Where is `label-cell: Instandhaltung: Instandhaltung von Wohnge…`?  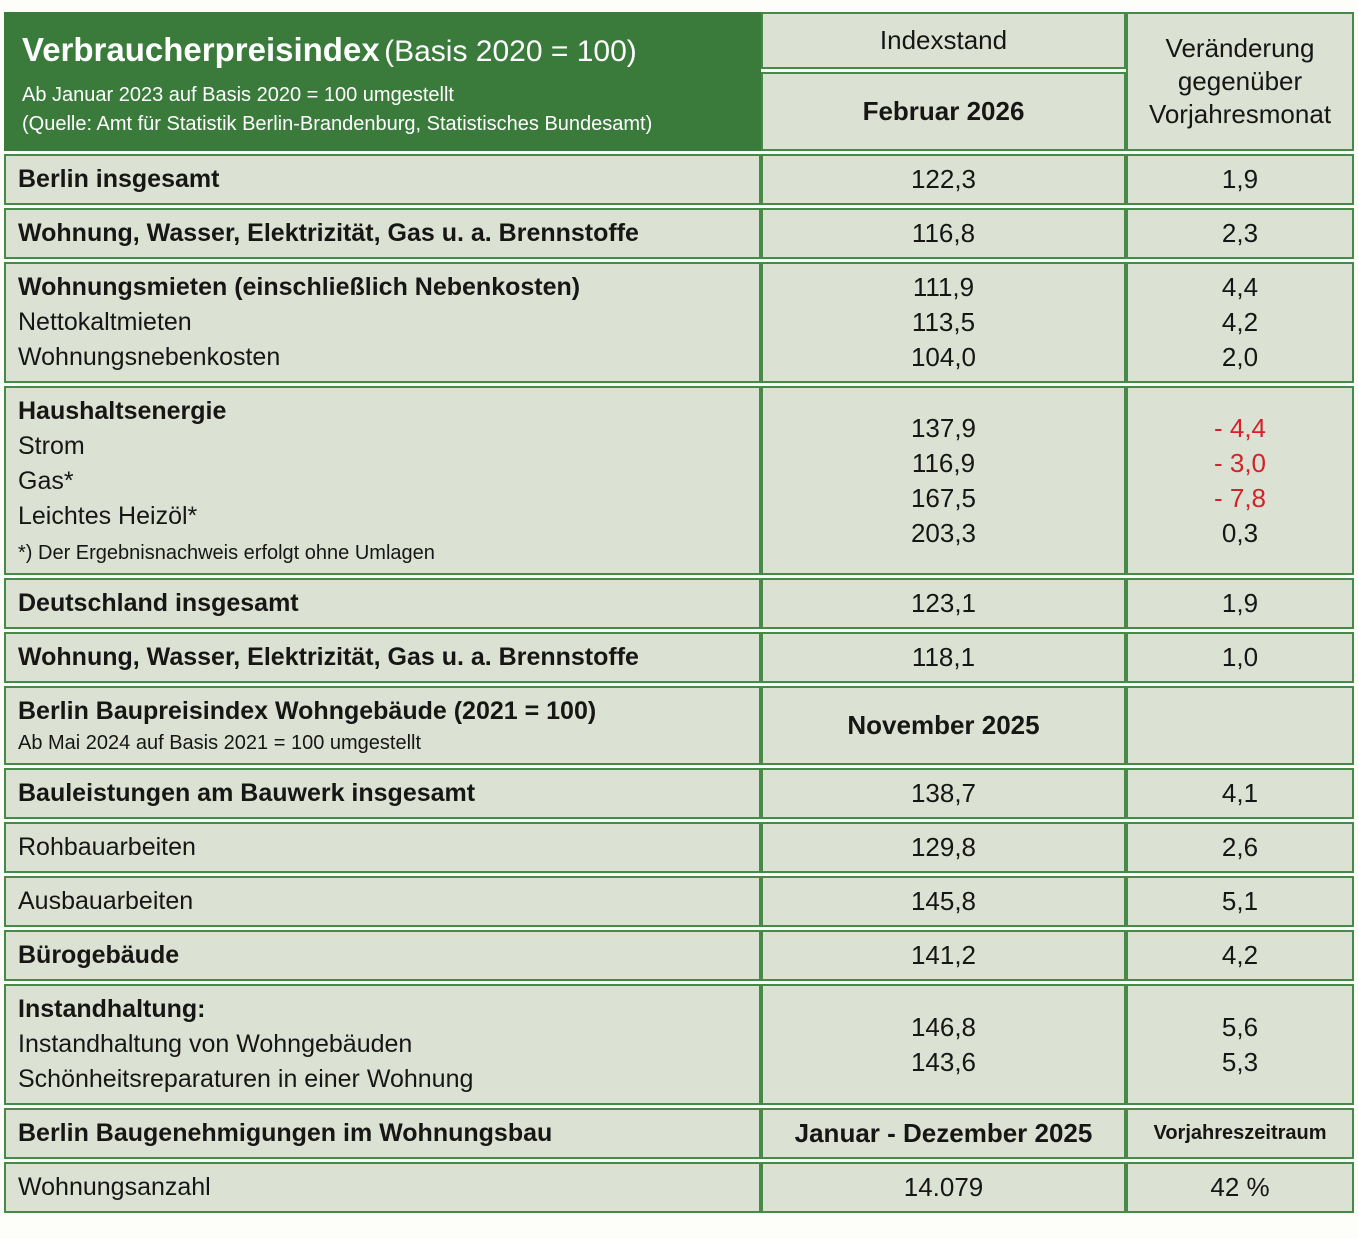
label-cell: Instandhaltung: Instandhaltung von Wohnge… is located at coordinates (382, 1044).